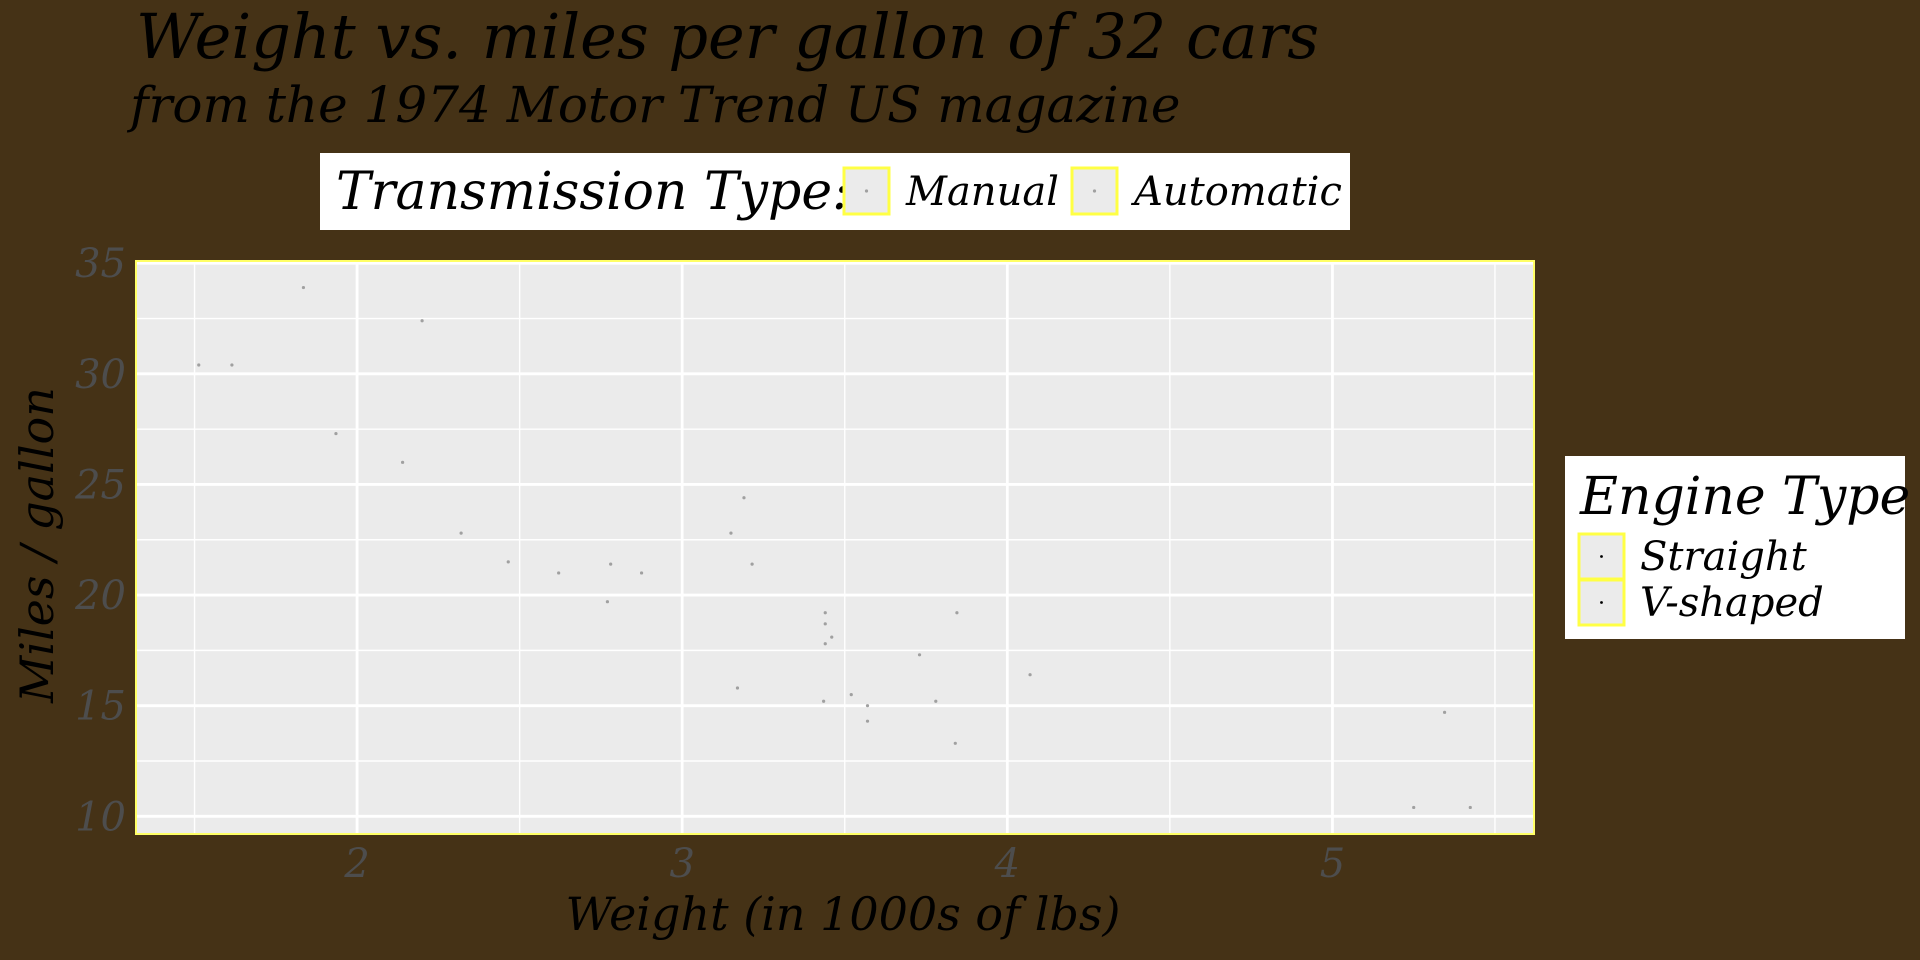 The image size is (1920, 960). What do you see at coordinates (844, 864) in the screenshot?
I see `x-axis-ticks: 2 3 4 5` at bounding box center [844, 864].